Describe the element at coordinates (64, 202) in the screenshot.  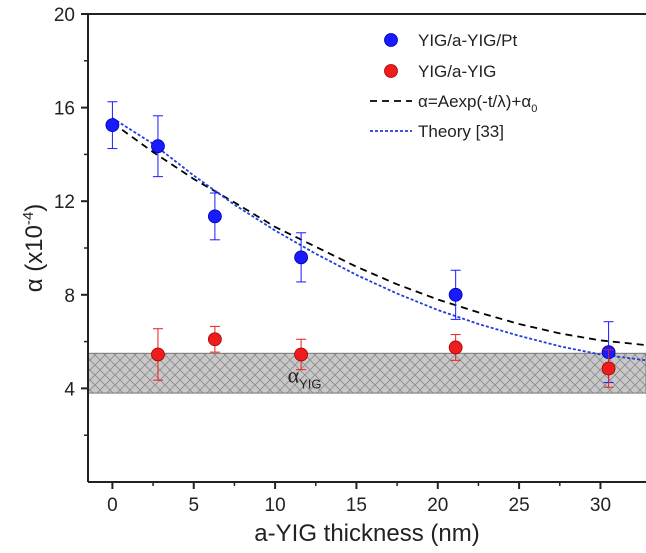
I see `y-tick-label: 12` at that location.